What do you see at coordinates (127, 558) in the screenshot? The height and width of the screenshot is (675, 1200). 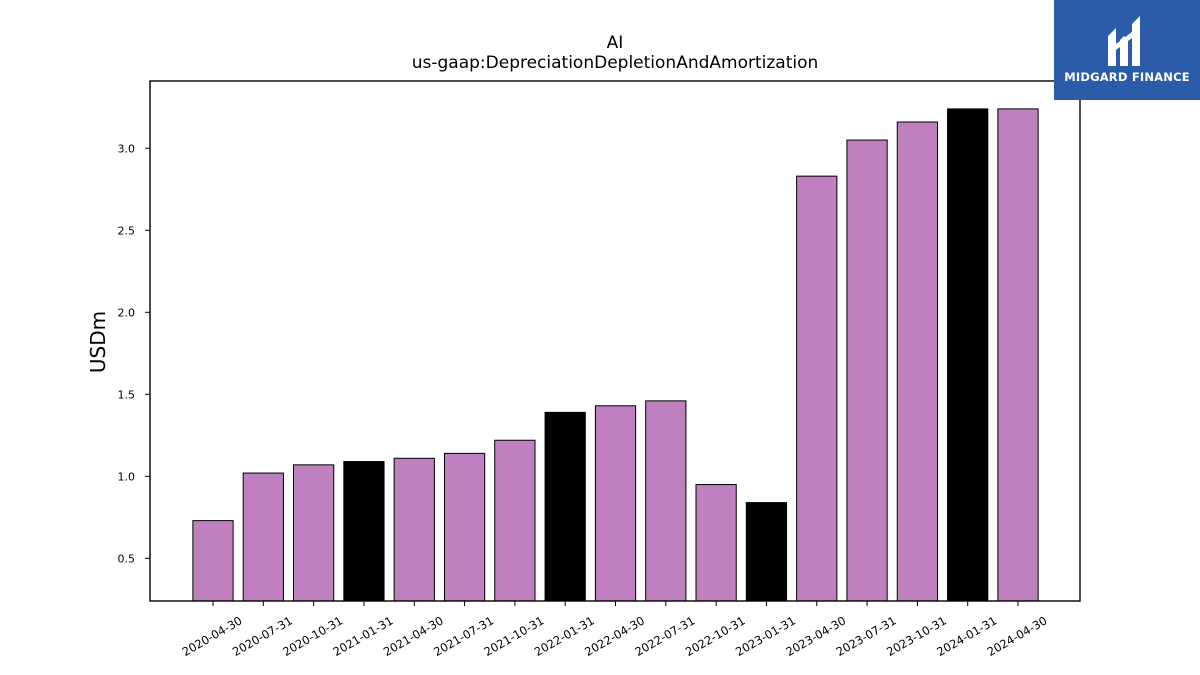 I see `y-tick-label: 0.5` at bounding box center [127, 558].